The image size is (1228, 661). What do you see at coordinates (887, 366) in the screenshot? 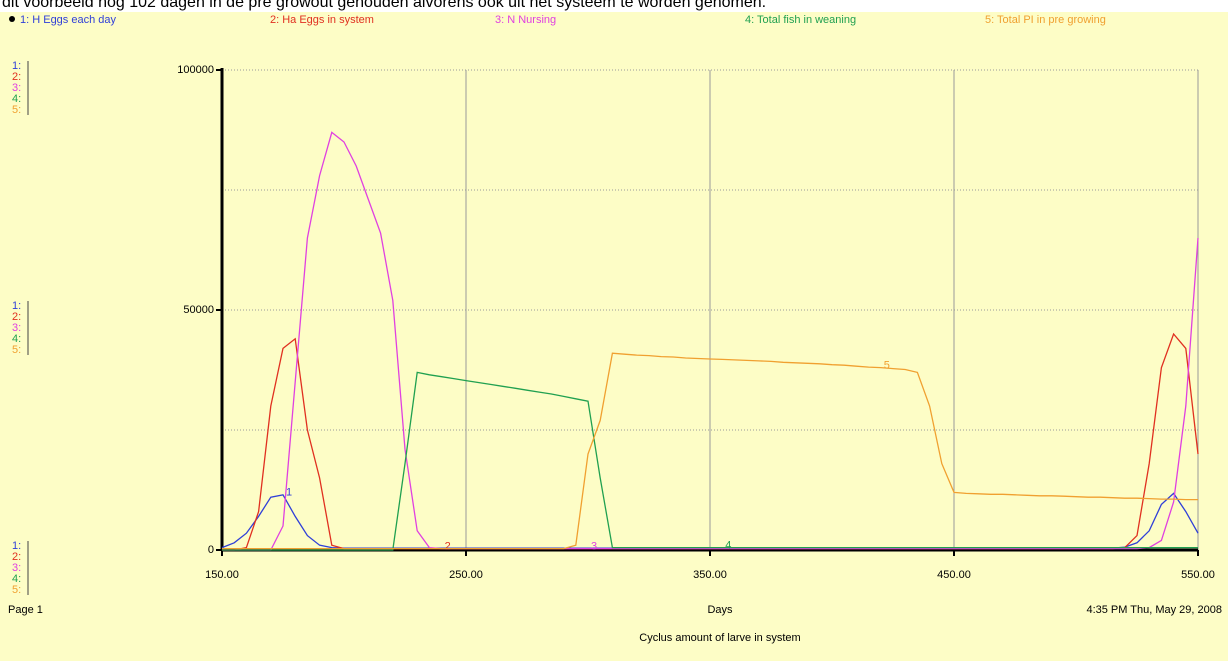
I see `series-tag: 5` at bounding box center [887, 366].